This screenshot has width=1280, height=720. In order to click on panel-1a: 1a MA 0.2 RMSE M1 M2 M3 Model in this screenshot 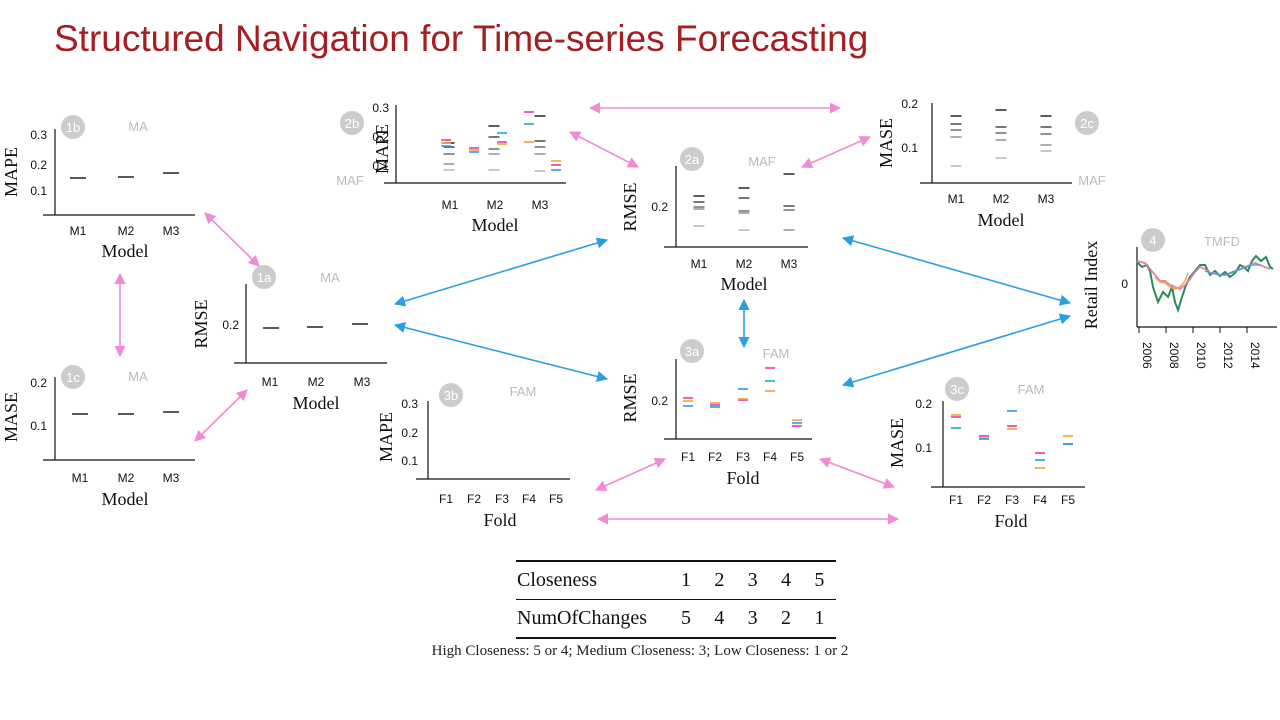, I will do `click(289, 339)`.